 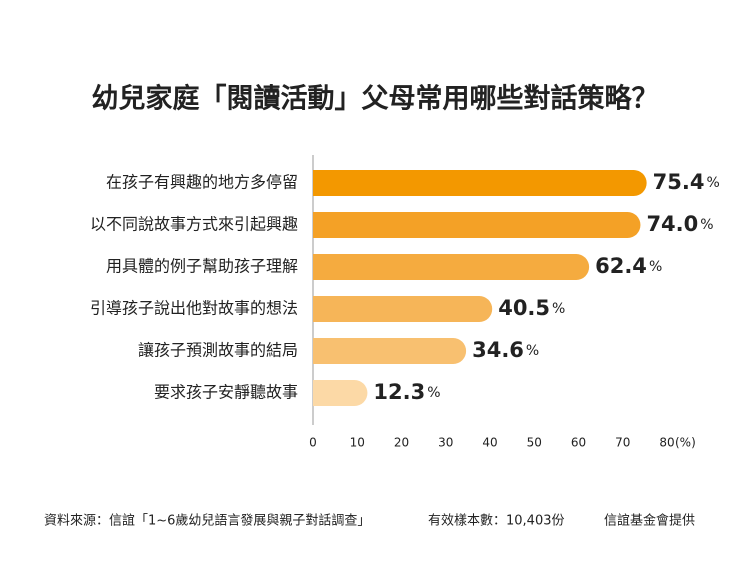 I want to click on y-tick-label: 引導孩子說出他對故事的想法, so click(x=194, y=308).